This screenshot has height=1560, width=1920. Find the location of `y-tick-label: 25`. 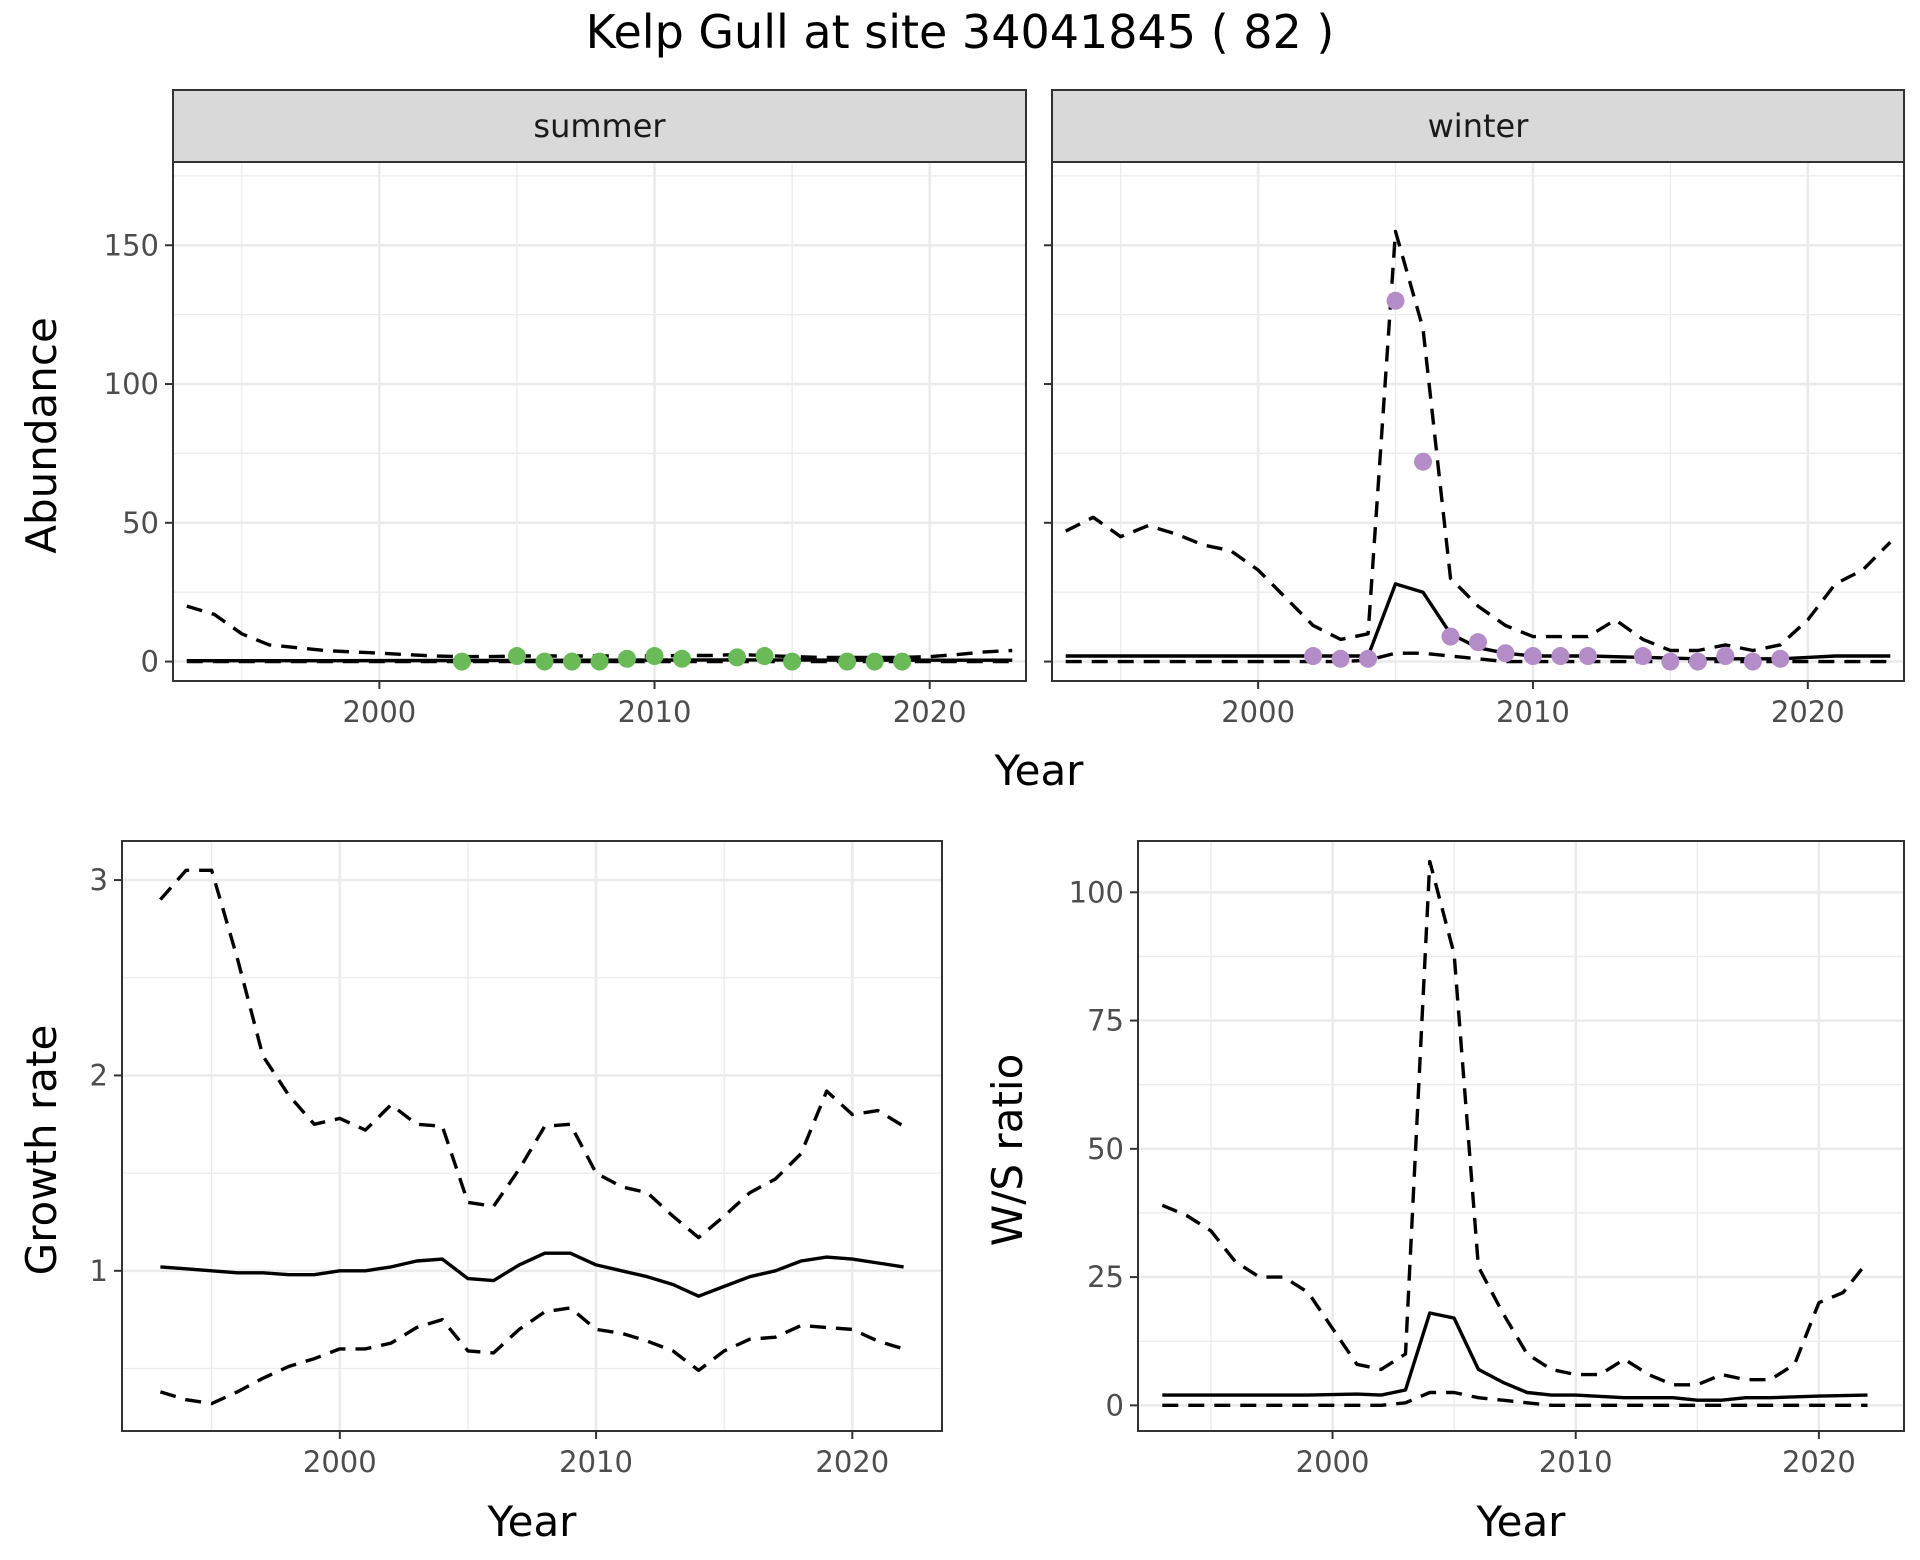

y-tick-label: 25 is located at coordinates (1105, 1277).